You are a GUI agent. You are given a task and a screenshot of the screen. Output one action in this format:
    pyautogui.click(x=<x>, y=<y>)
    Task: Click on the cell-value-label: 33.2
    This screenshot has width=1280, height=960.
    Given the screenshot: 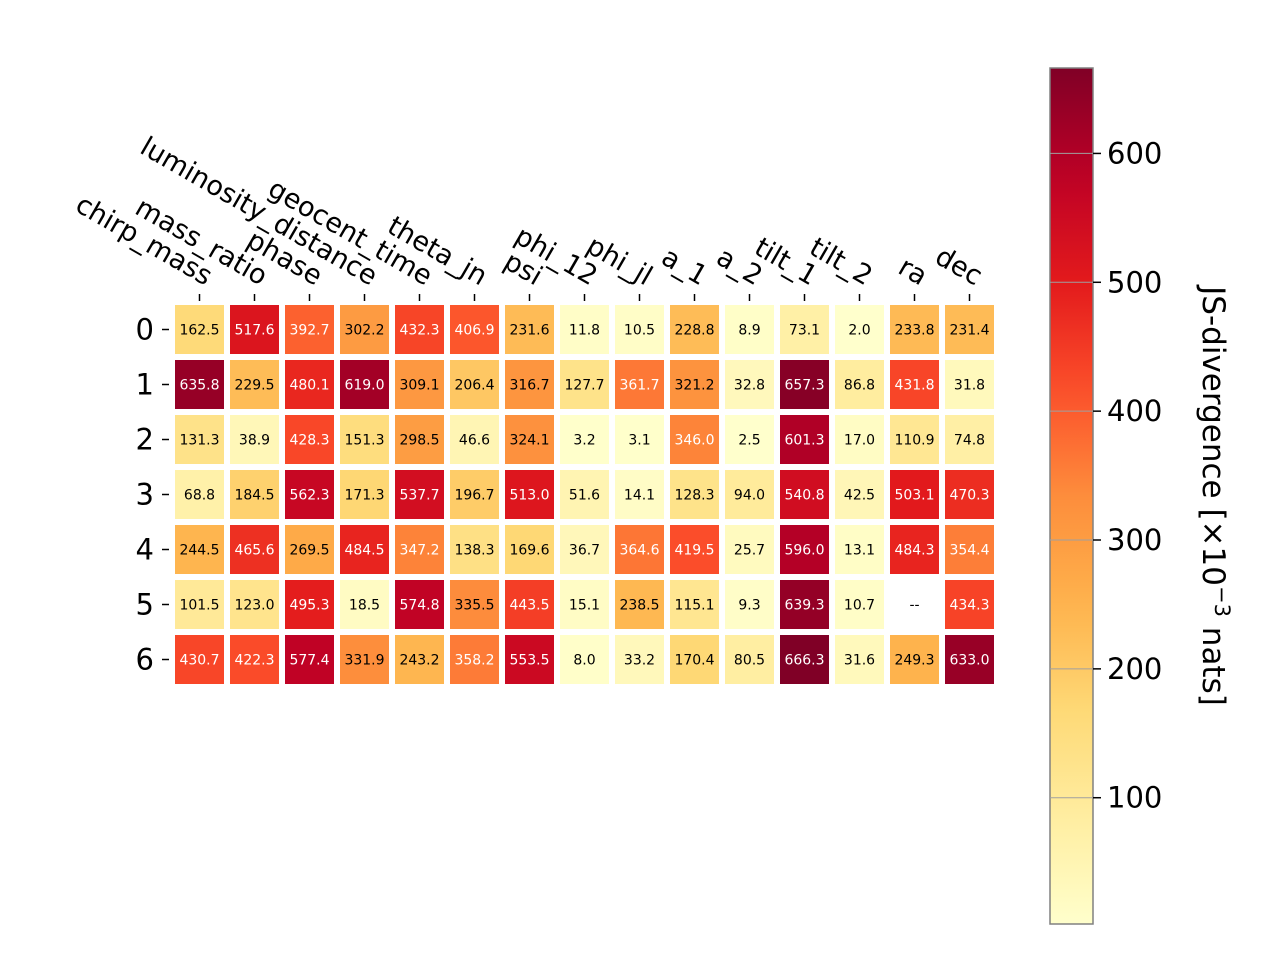 What is the action you would take?
    pyautogui.click(x=639, y=661)
    